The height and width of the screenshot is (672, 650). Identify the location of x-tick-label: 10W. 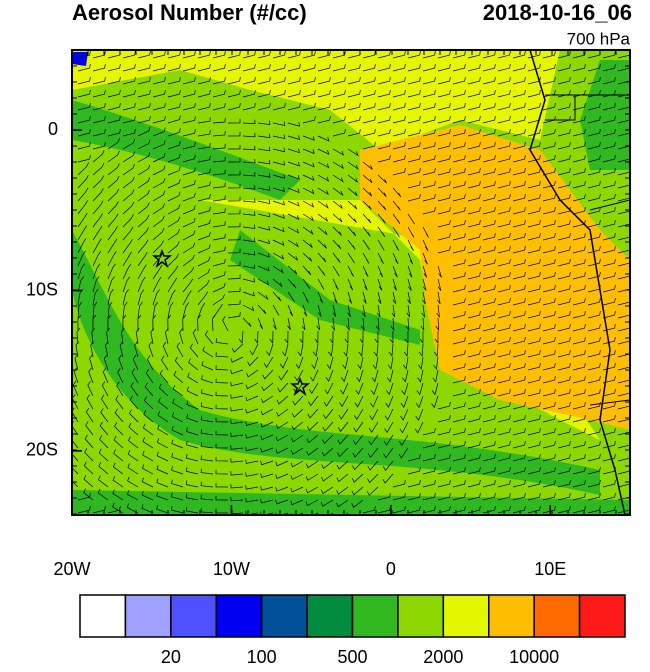
(231, 569).